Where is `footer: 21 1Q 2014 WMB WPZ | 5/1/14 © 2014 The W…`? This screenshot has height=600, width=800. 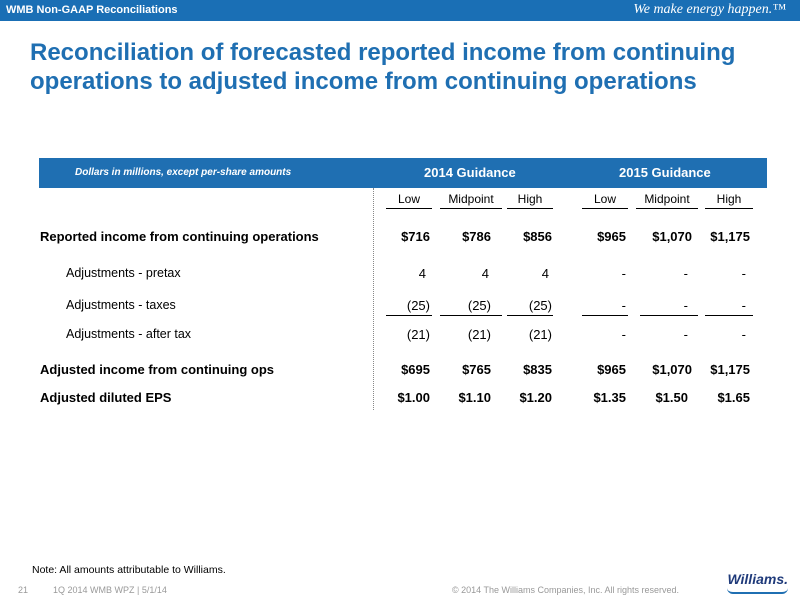 footer: 21 1Q 2014 WMB WPZ | 5/1/14 © 2014 The W… is located at coordinates (400, 592).